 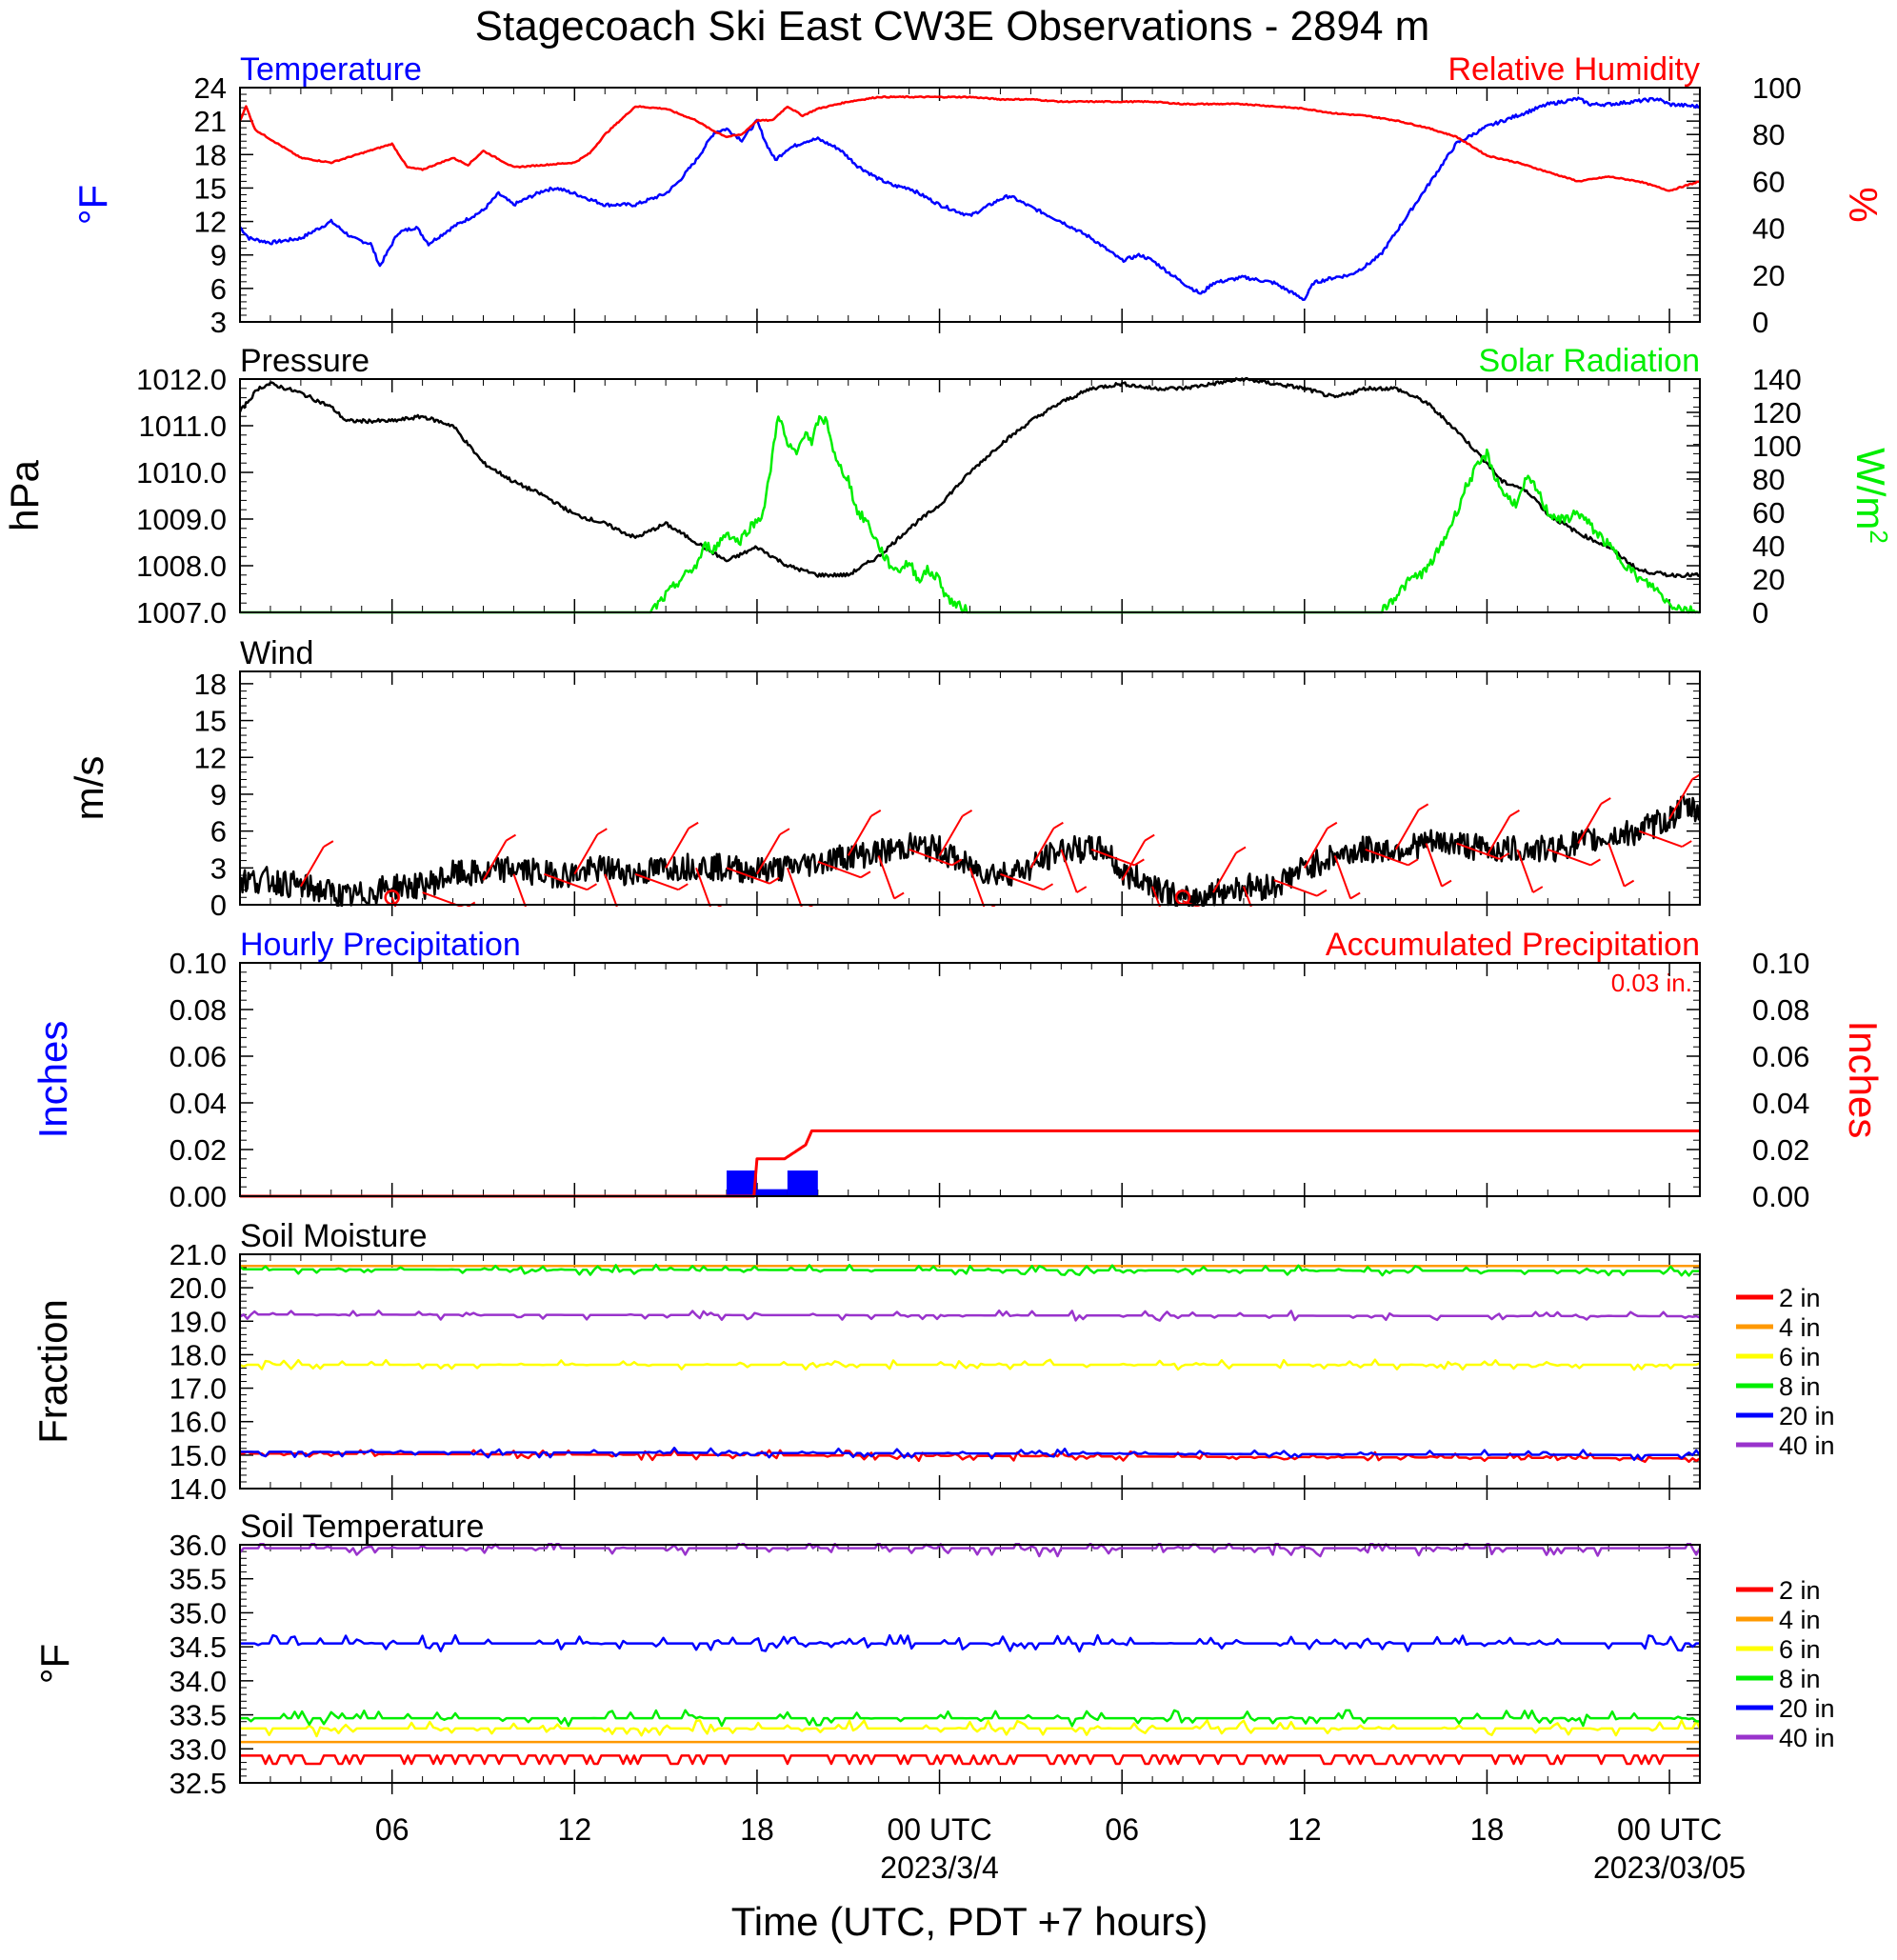 I want to click on y-axis-label-right: Inches, so click(x=1863, y=1080).